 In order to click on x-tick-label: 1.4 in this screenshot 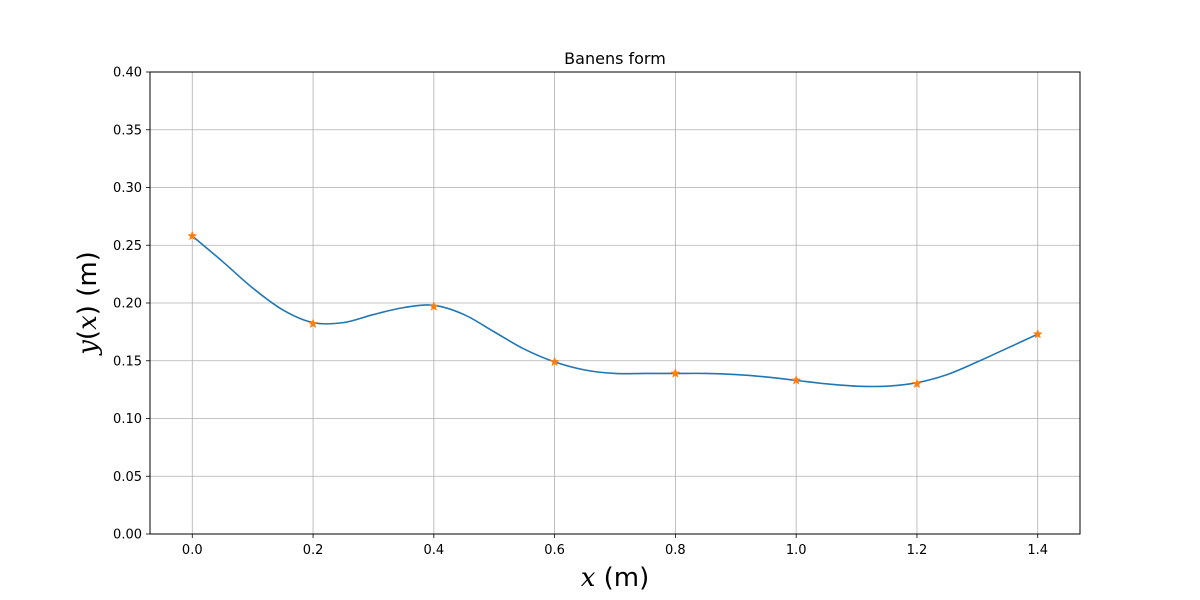, I will do `click(1037, 550)`.